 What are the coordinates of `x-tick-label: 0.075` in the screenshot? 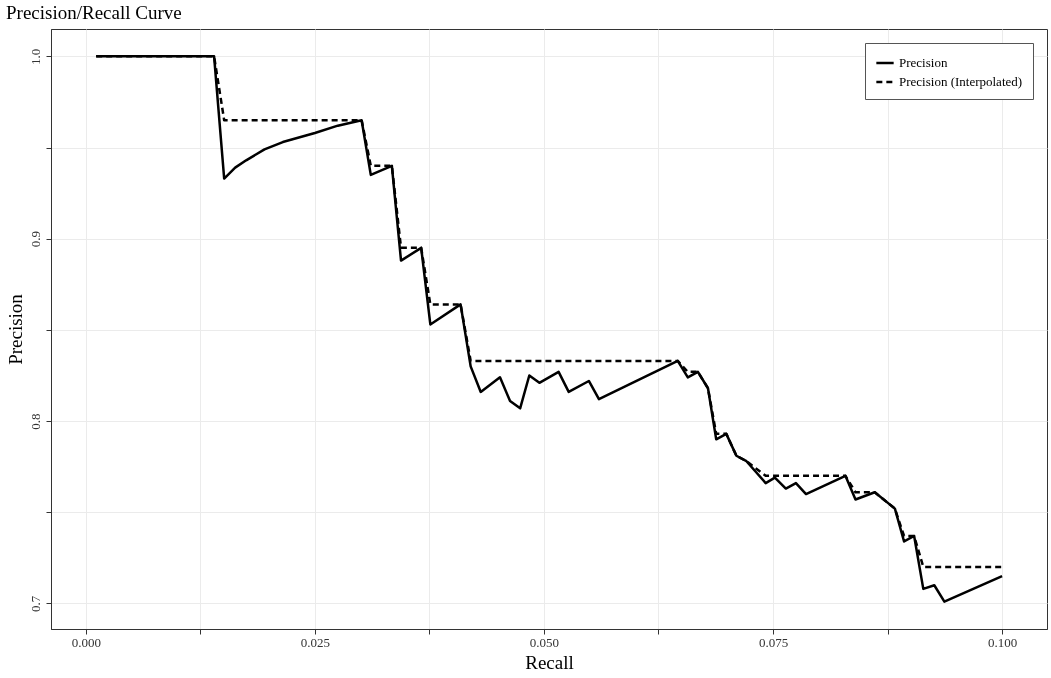 It's located at (773, 642).